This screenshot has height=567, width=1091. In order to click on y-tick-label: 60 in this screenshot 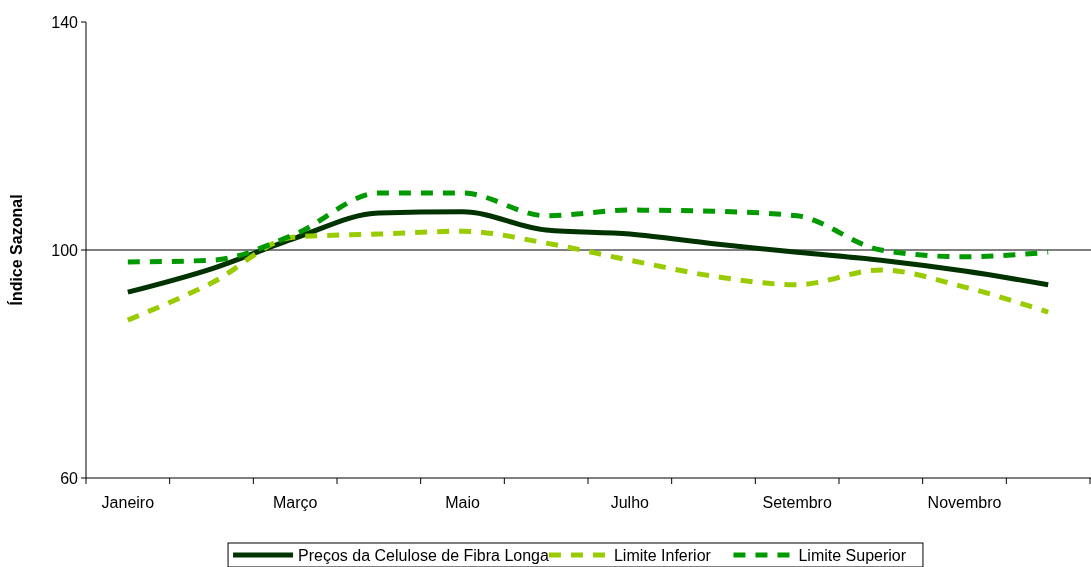, I will do `click(69, 478)`.